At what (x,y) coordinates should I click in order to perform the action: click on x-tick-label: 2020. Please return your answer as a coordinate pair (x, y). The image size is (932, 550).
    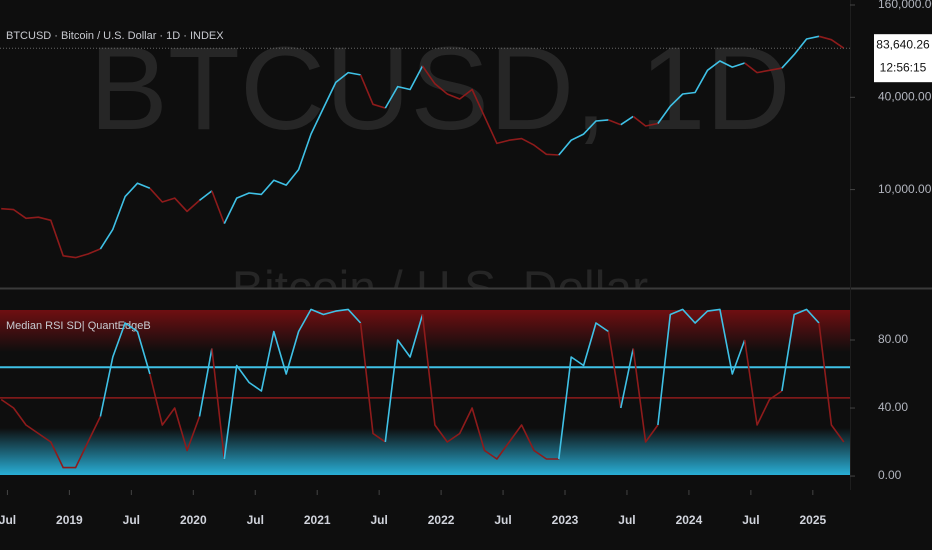
    Looking at the image, I should click on (193, 520).